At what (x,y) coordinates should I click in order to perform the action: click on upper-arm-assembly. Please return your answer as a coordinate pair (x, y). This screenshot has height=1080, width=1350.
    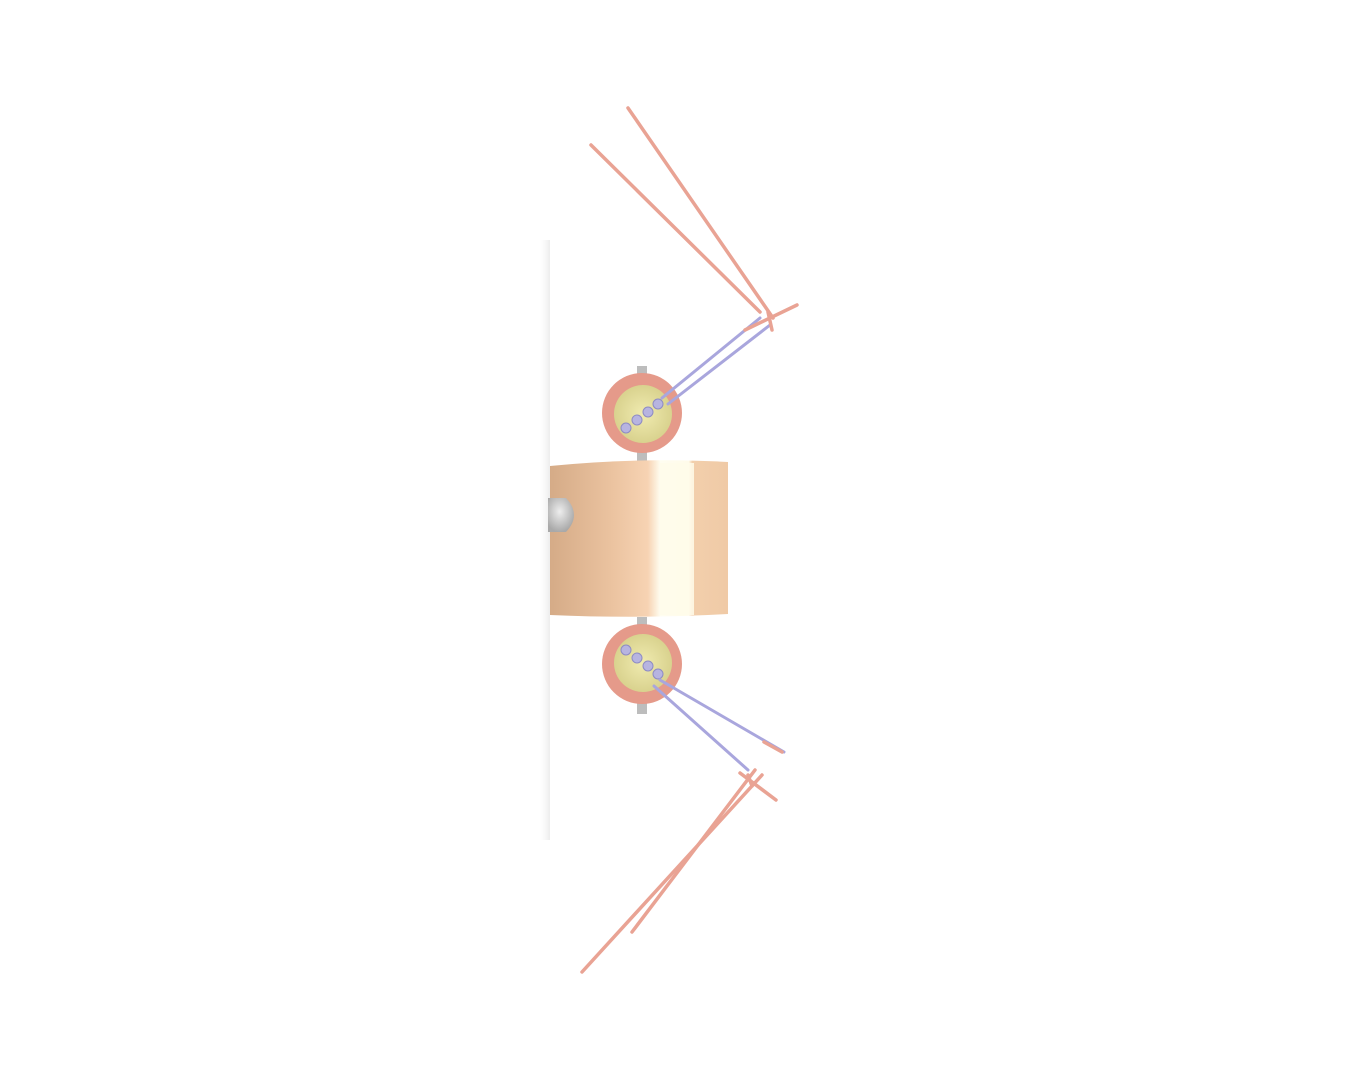
    Looking at the image, I should click on (694, 285).